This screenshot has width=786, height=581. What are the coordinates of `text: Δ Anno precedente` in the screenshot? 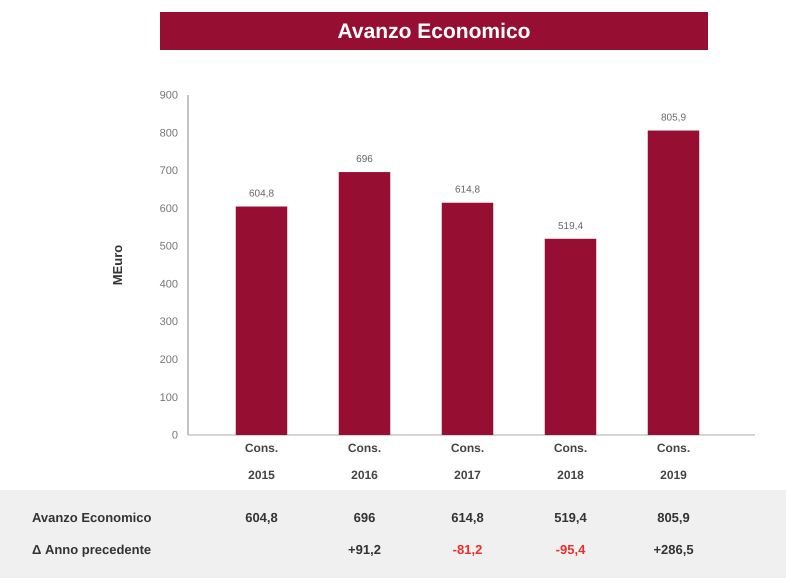 It's located at (92, 549).